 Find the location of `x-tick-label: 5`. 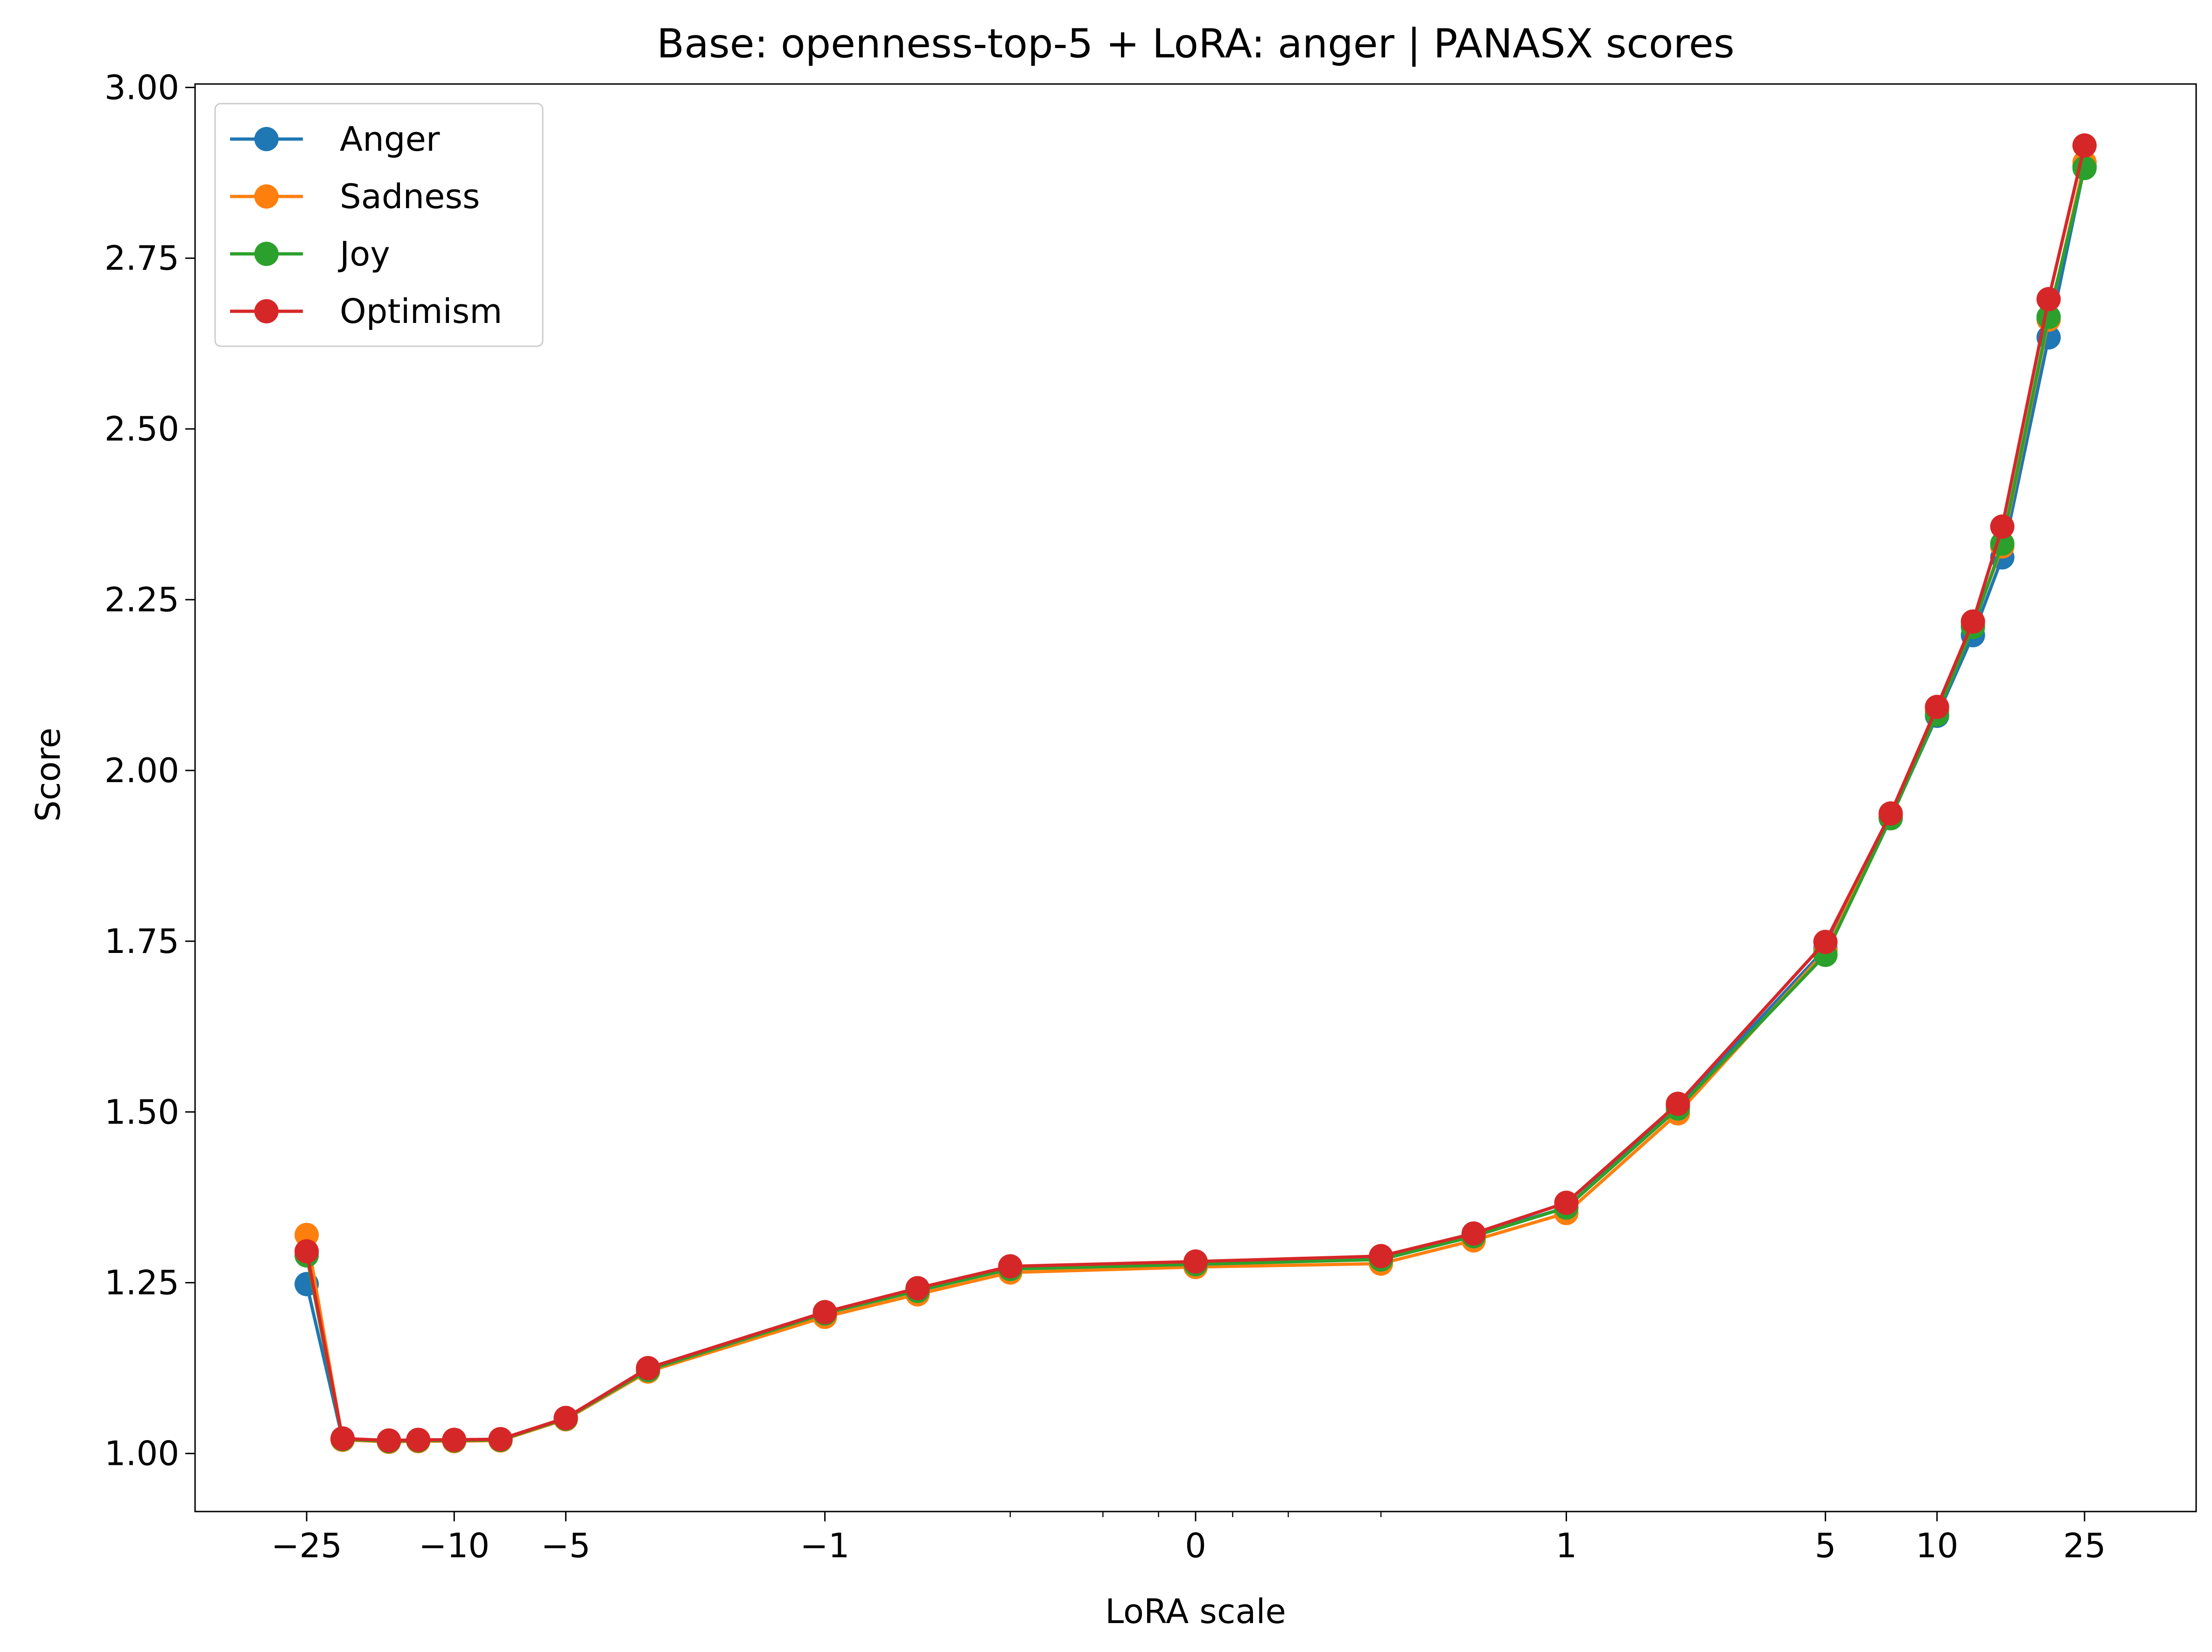

x-tick-label: 5 is located at coordinates (1825, 1545).